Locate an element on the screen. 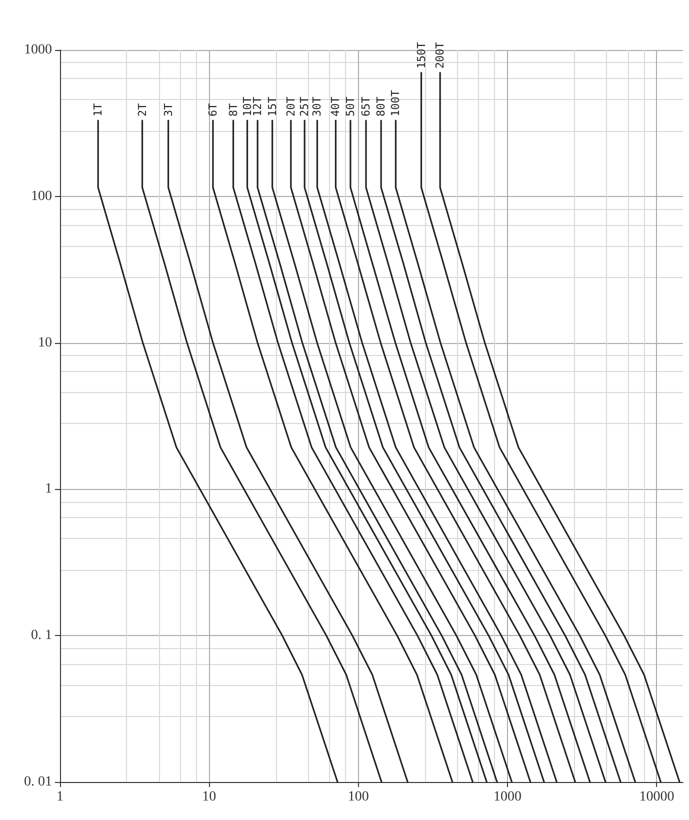  text: 6T is located at coordinates (213, 109).